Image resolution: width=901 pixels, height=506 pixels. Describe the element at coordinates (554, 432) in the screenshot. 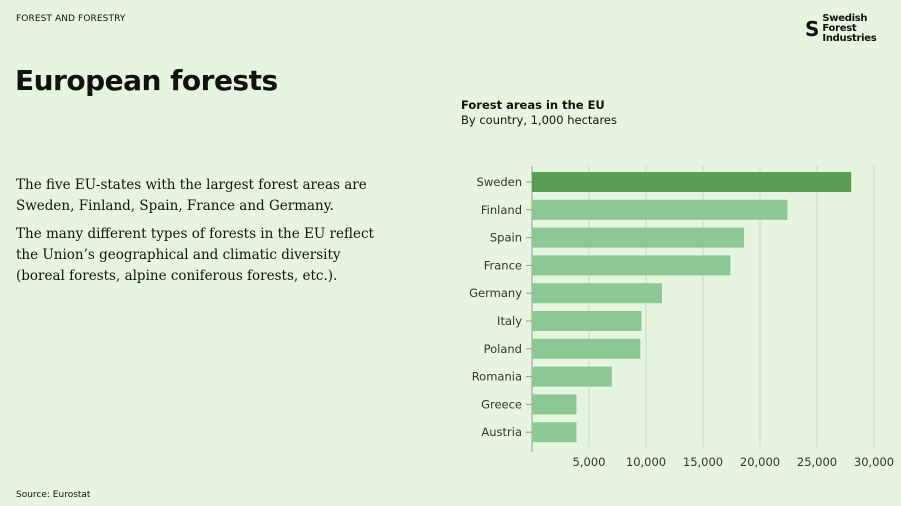

I see `bar-austria` at that location.